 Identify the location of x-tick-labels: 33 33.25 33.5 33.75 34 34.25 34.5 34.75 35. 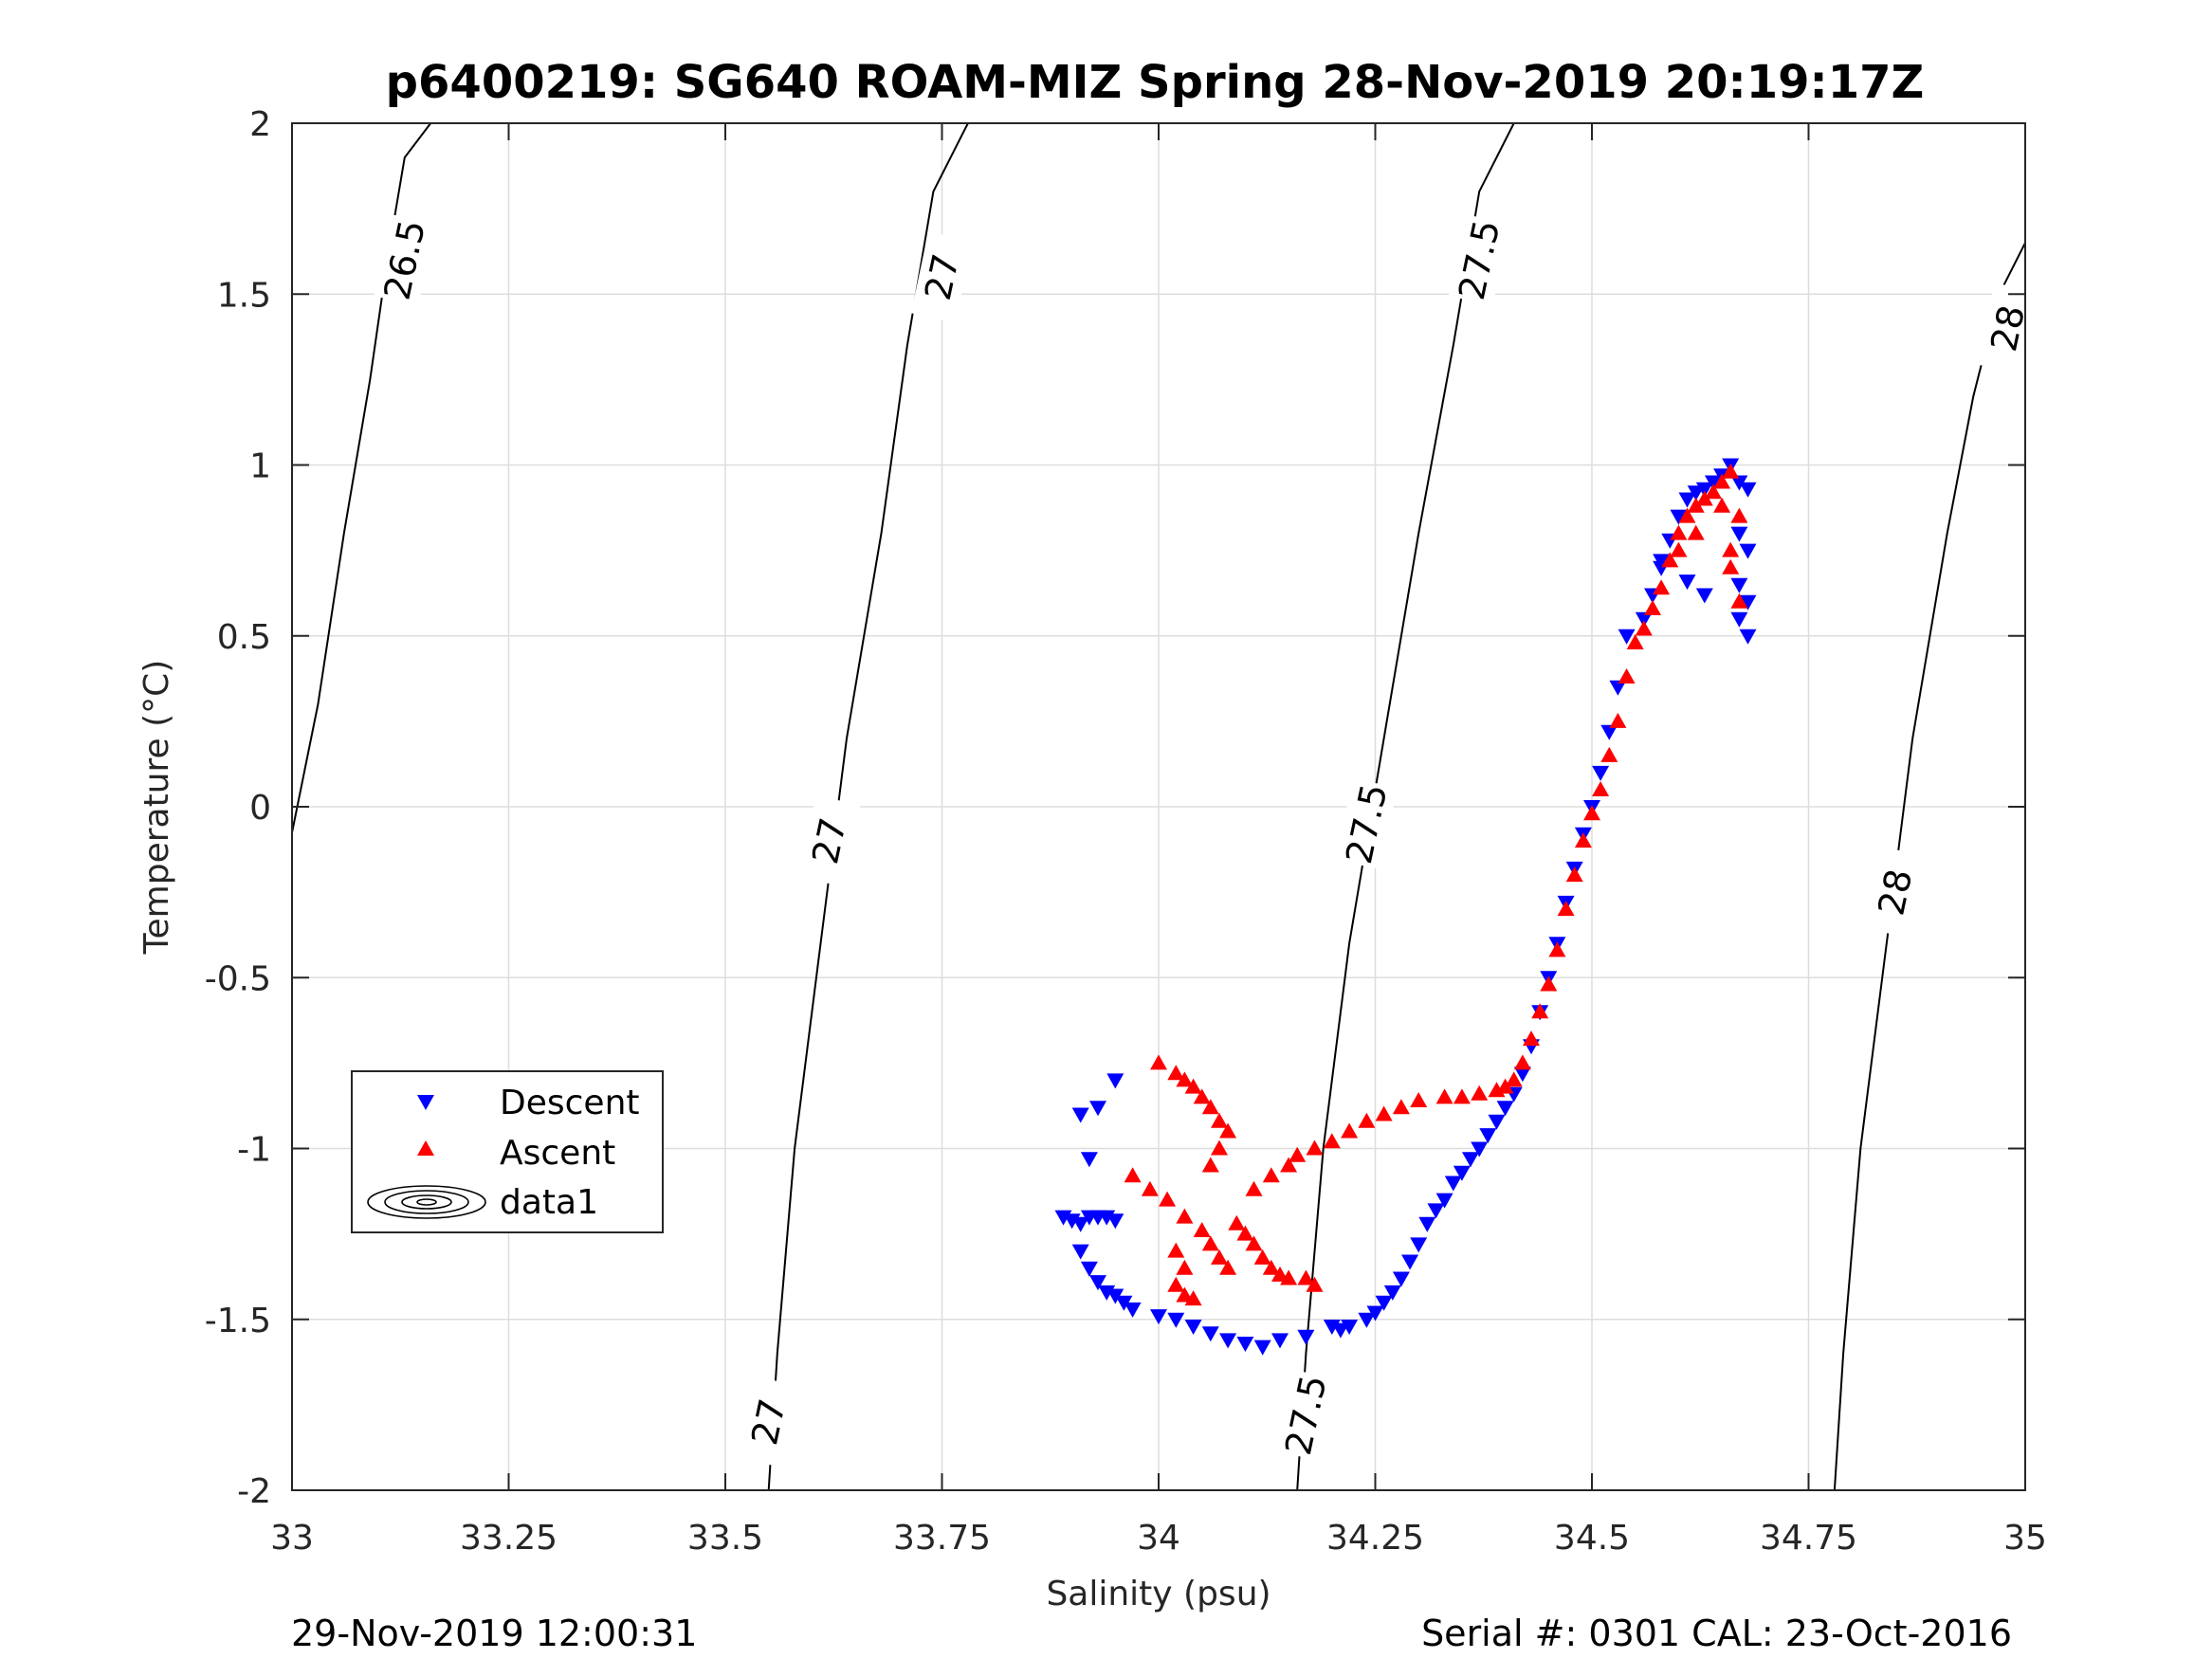
(1158, 1538).